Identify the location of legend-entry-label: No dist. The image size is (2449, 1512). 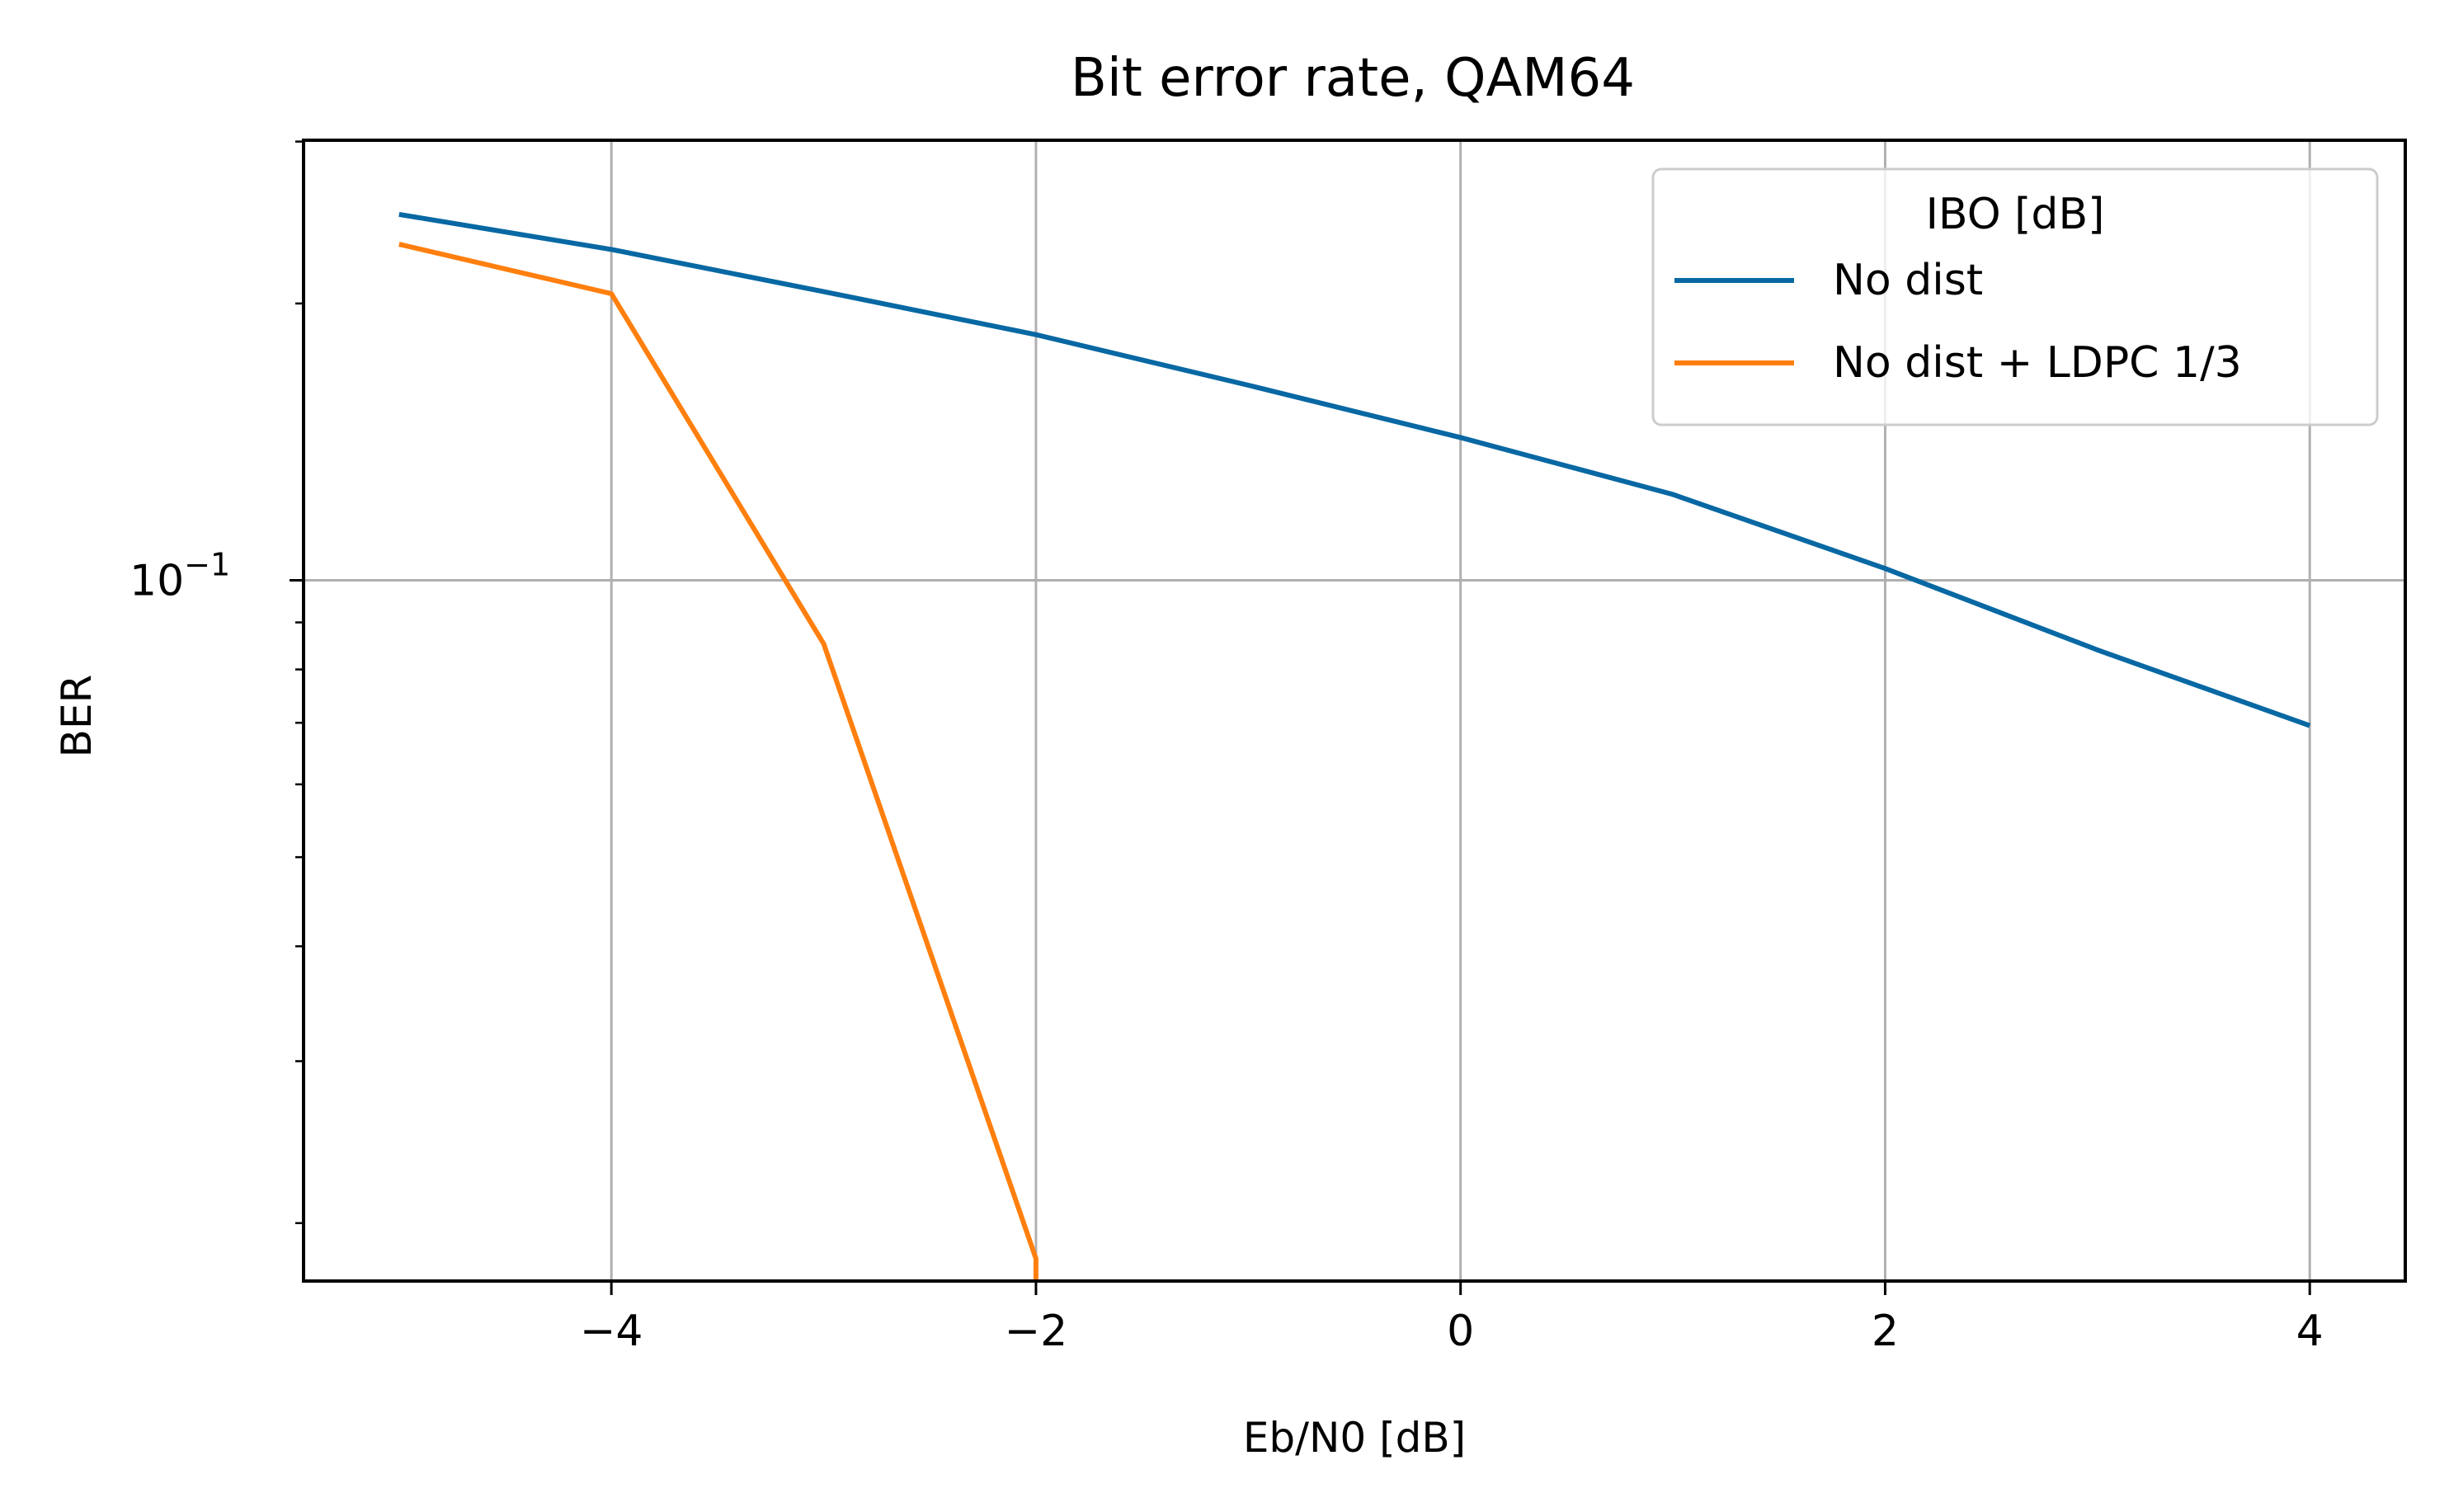
(1908, 280).